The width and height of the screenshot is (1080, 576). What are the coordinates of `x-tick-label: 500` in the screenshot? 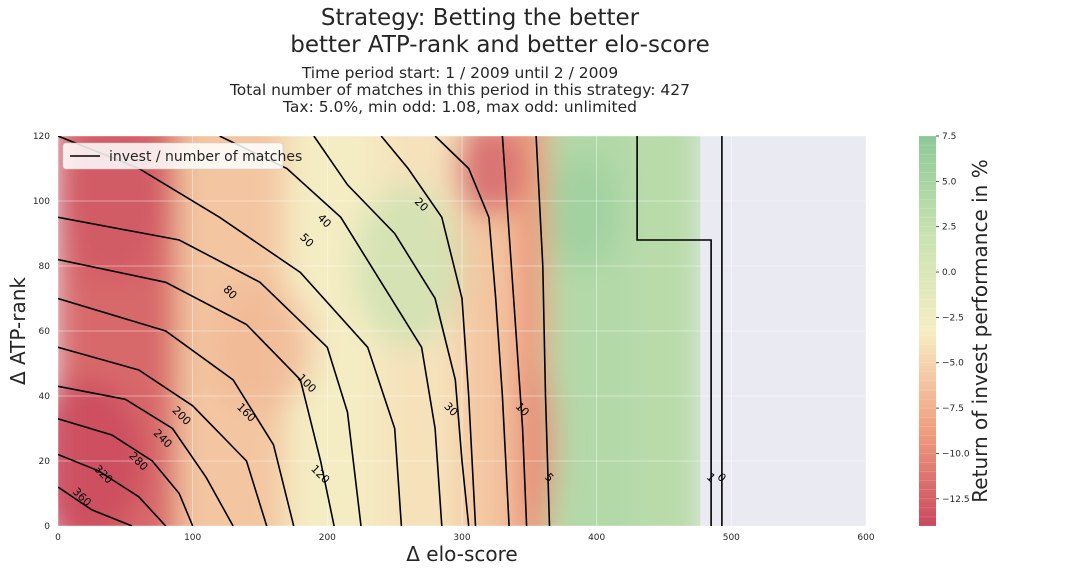 It's located at (731, 538).